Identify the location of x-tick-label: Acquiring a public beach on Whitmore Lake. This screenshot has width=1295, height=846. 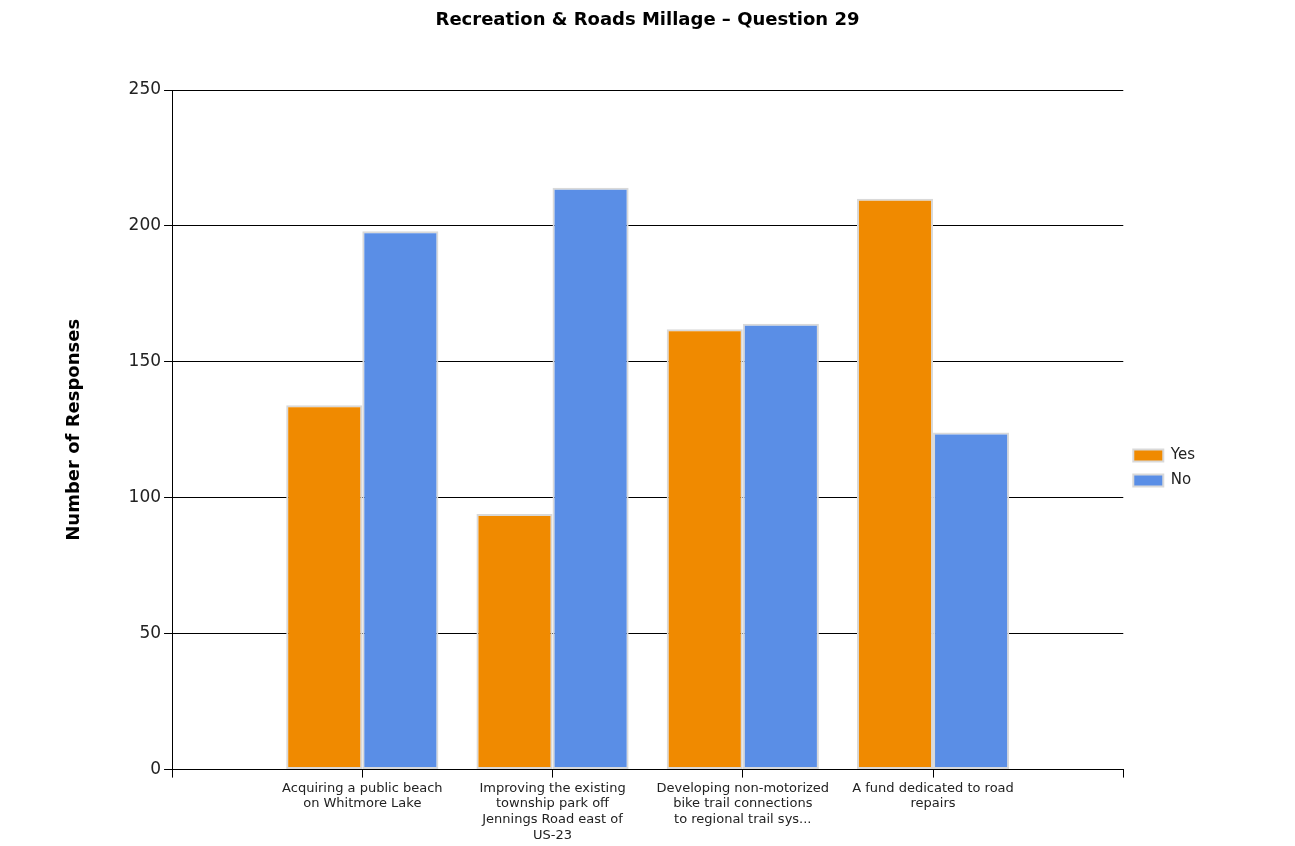
(362, 795).